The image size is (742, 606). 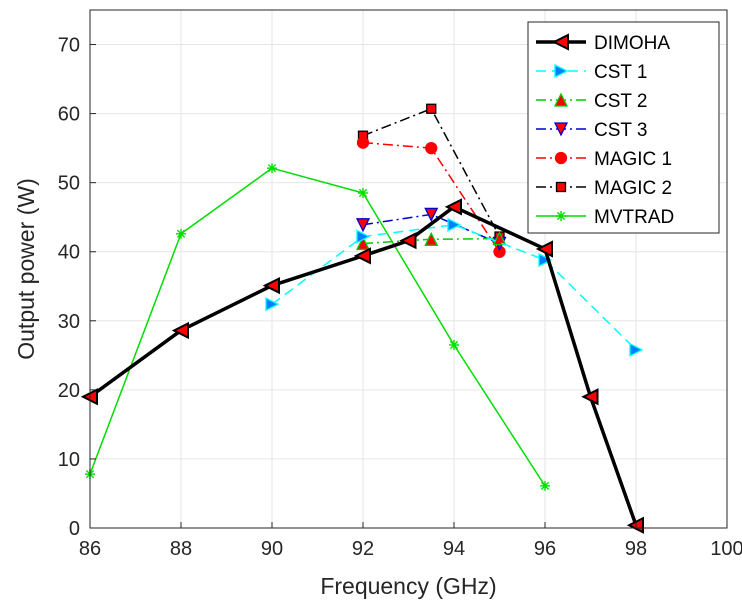 I want to click on y-tick-label: 0, so click(x=74, y=529).